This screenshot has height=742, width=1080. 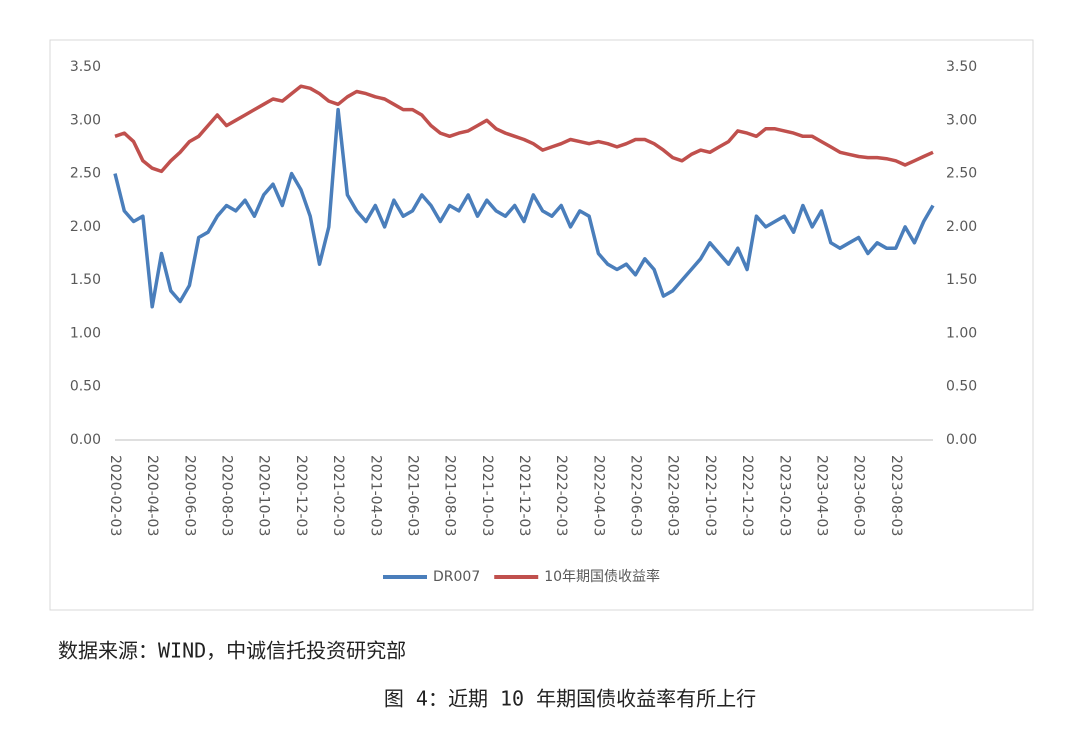 I want to click on x-tick-label: 2020-06-03, so click(x=189, y=495).